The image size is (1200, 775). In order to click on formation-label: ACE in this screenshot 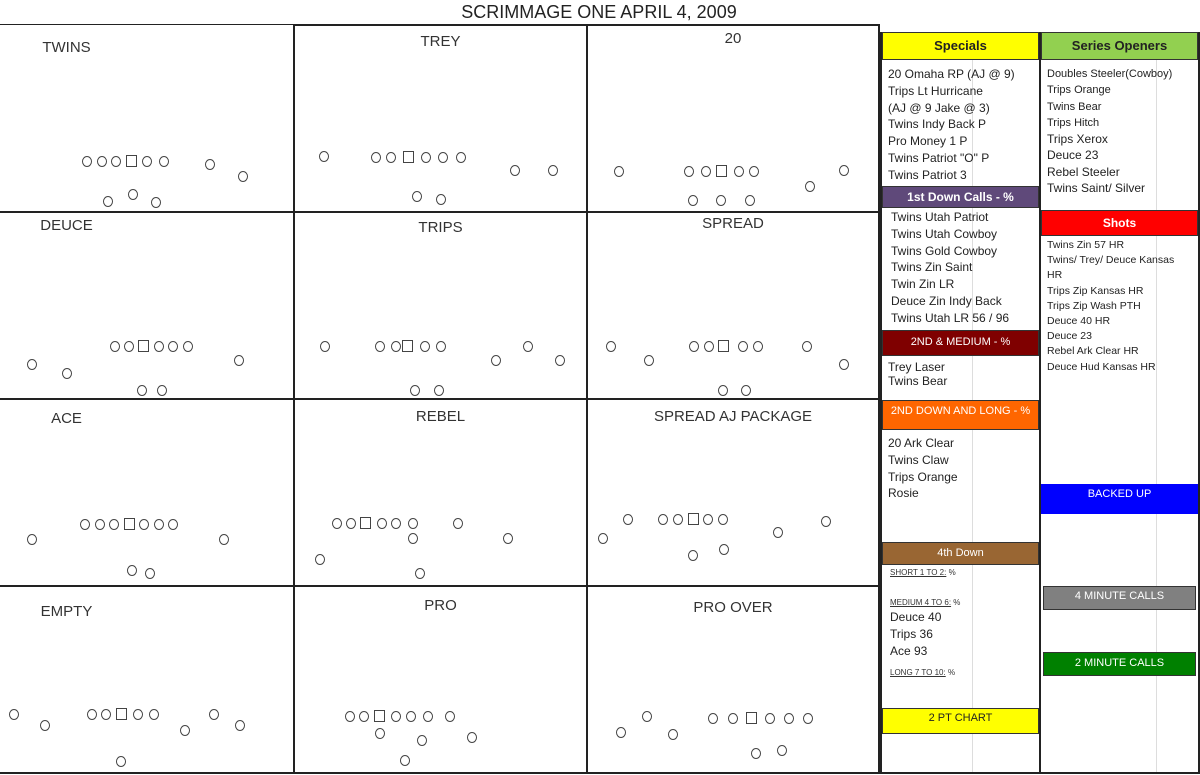, I will do `click(66, 418)`.